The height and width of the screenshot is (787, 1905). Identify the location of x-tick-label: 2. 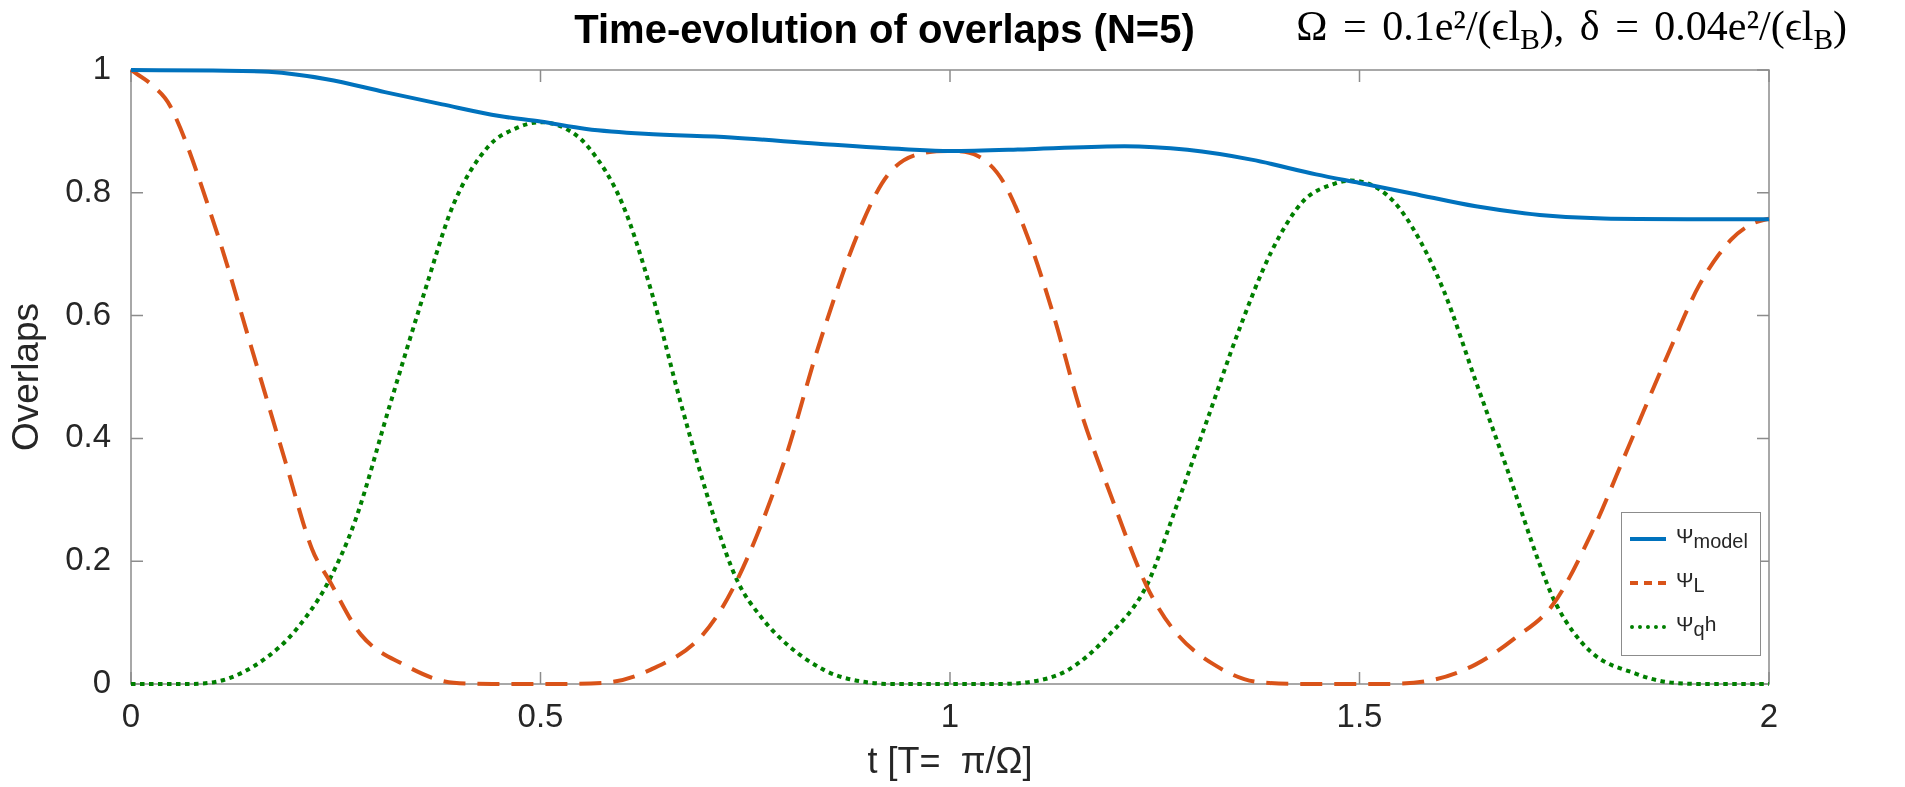
(1769, 715).